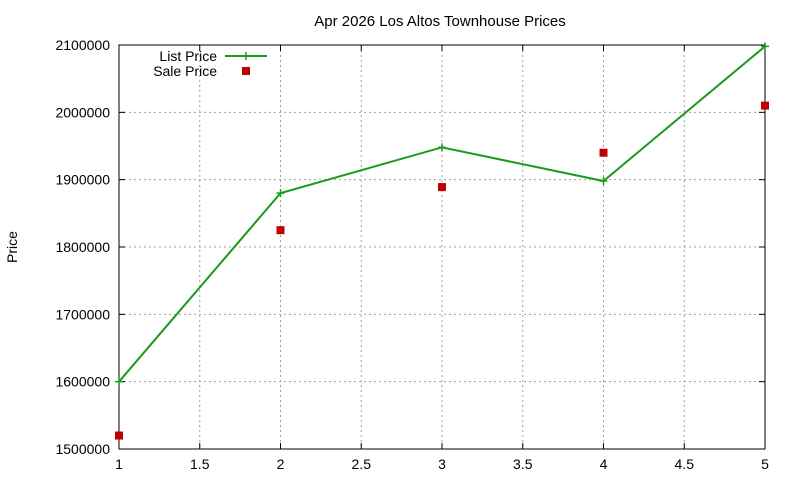 This screenshot has height=480, width=800. Describe the element at coordinates (82, 112) in the screenshot. I see `y-tick-label: 2000000` at that location.